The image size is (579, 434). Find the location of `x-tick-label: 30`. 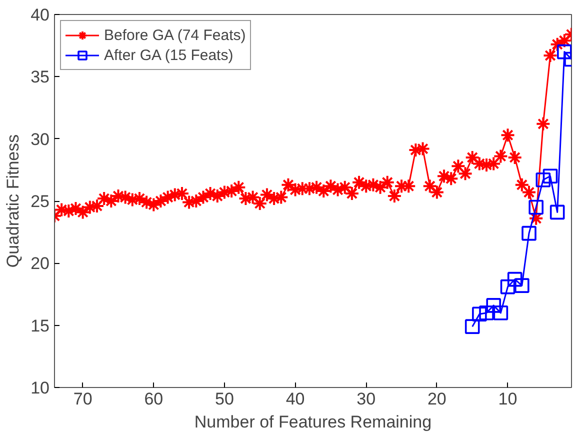

x-tick-label: 30 is located at coordinates (366, 399).